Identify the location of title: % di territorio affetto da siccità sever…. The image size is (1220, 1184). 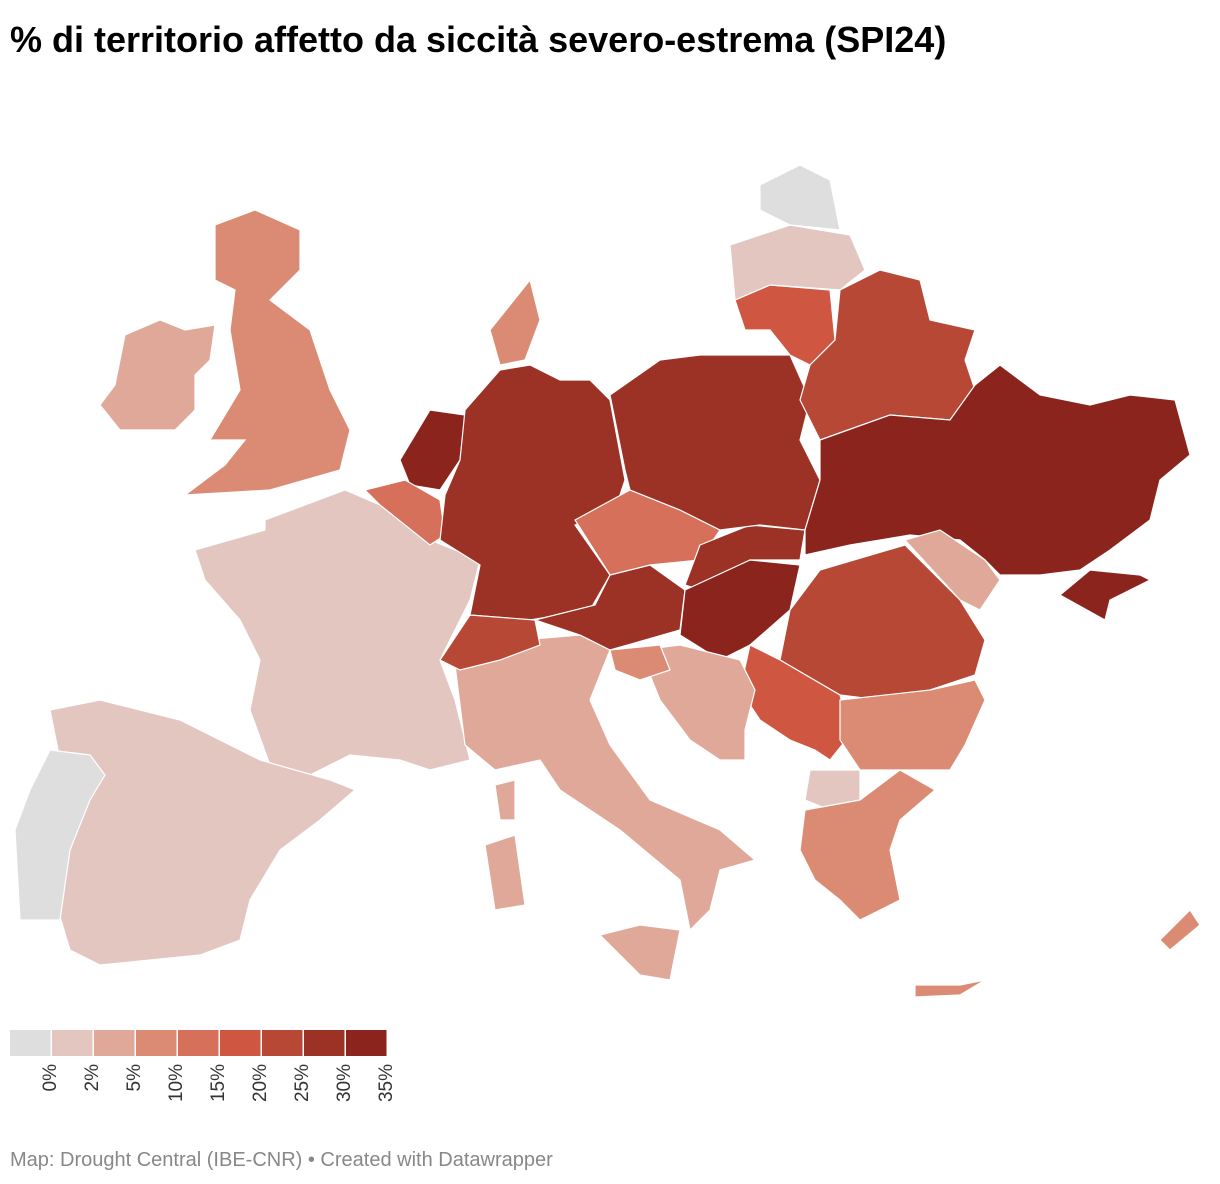
(478, 39).